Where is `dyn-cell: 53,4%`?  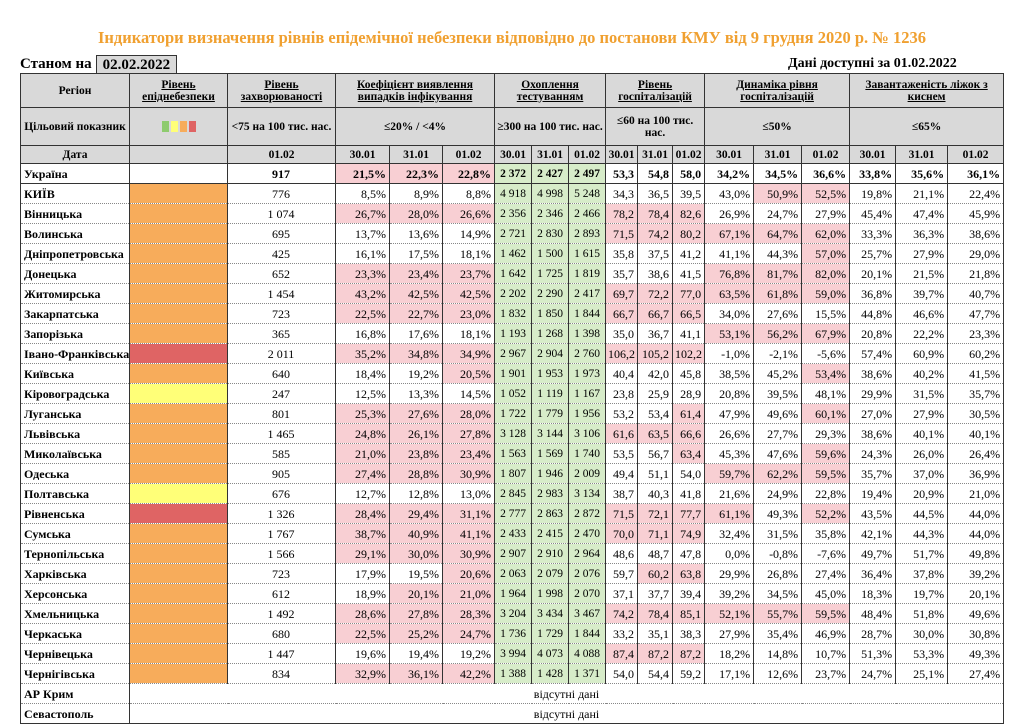 dyn-cell: 53,4% is located at coordinates (826, 373).